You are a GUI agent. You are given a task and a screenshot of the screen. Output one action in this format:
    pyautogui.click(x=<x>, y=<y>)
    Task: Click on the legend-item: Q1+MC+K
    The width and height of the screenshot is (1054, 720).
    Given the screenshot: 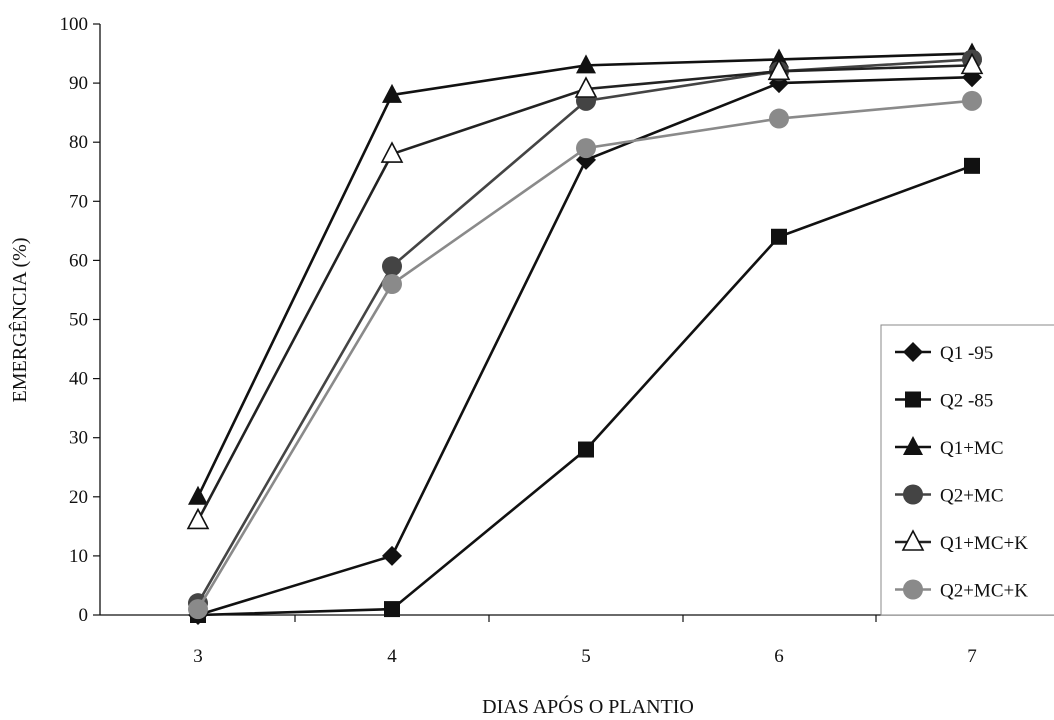 What is the action you would take?
    pyautogui.click(x=961, y=541)
    